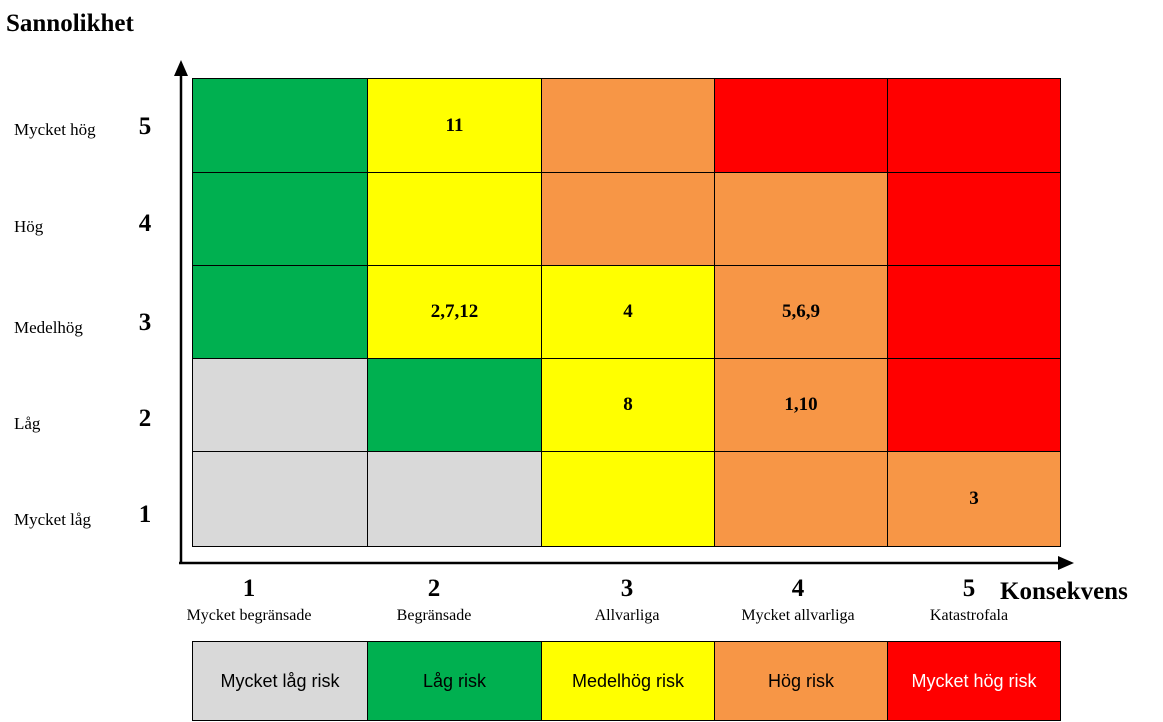  What do you see at coordinates (798, 588) in the screenshot?
I see `x-level-number: 4` at bounding box center [798, 588].